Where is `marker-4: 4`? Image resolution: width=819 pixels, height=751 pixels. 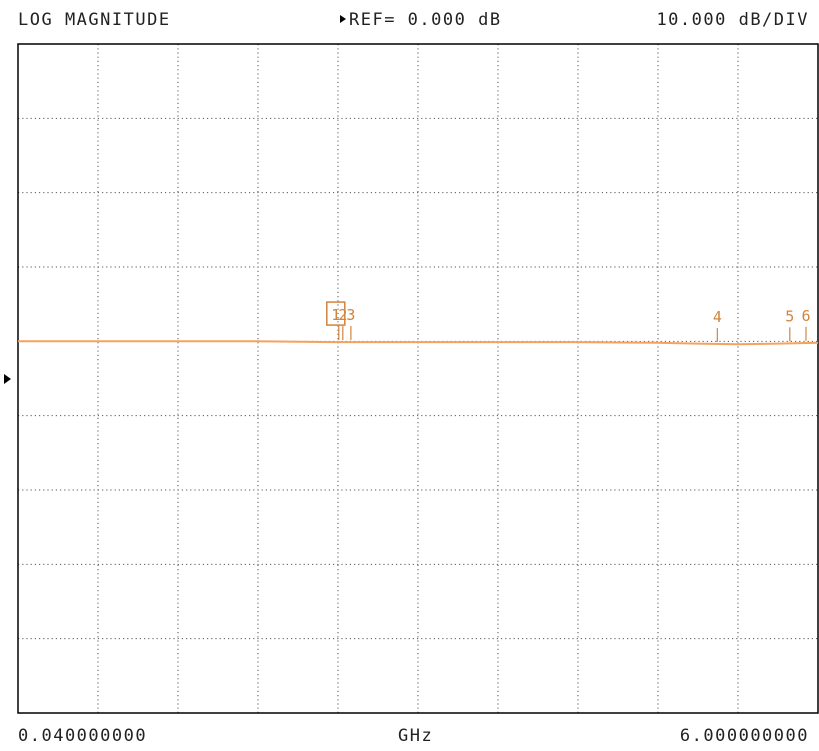 marker-4: 4 is located at coordinates (717, 325).